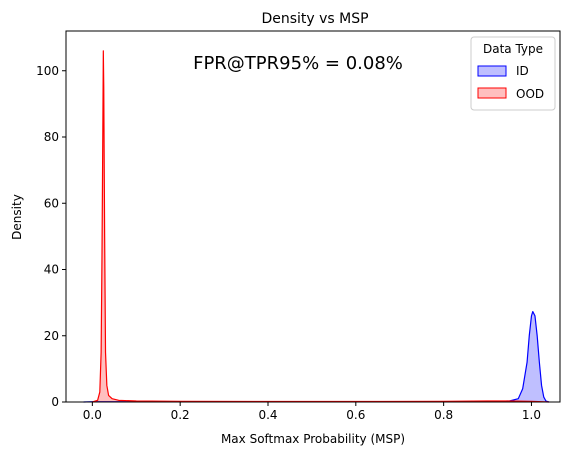 The height and width of the screenshot is (455, 571). Describe the element at coordinates (531, 415) in the screenshot. I see `x-tick-label: 1.0` at that location.